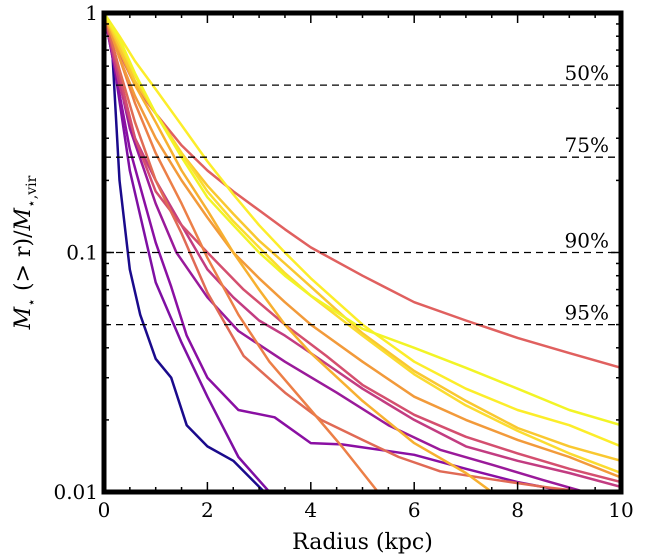  What do you see at coordinates (587, 145) in the screenshot?
I see `reference-label-2: 75%` at bounding box center [587, 145].